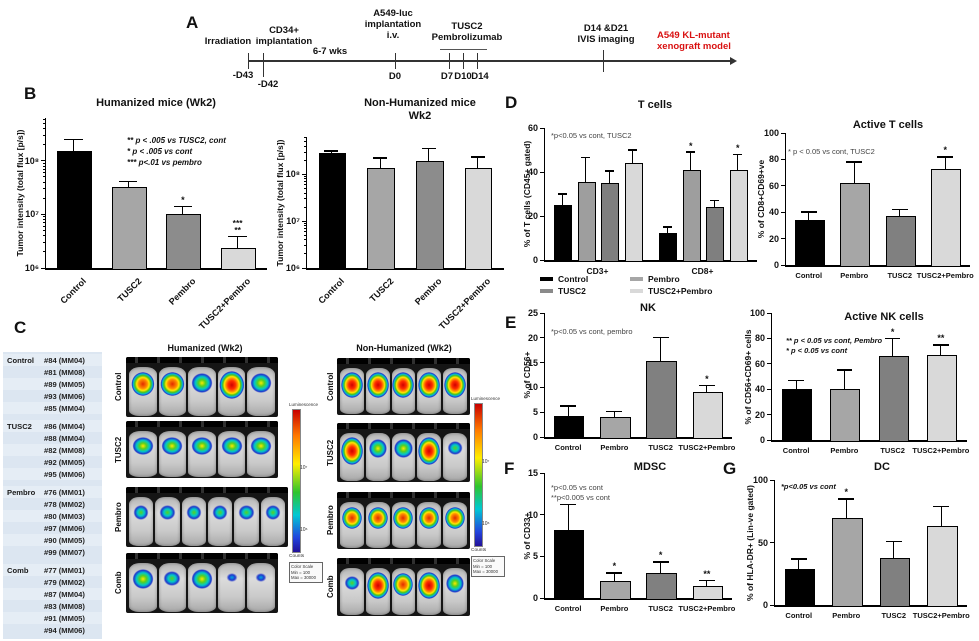 The image size is (979, 641). I want to click on chart-title: T cells, so click(655, 105).